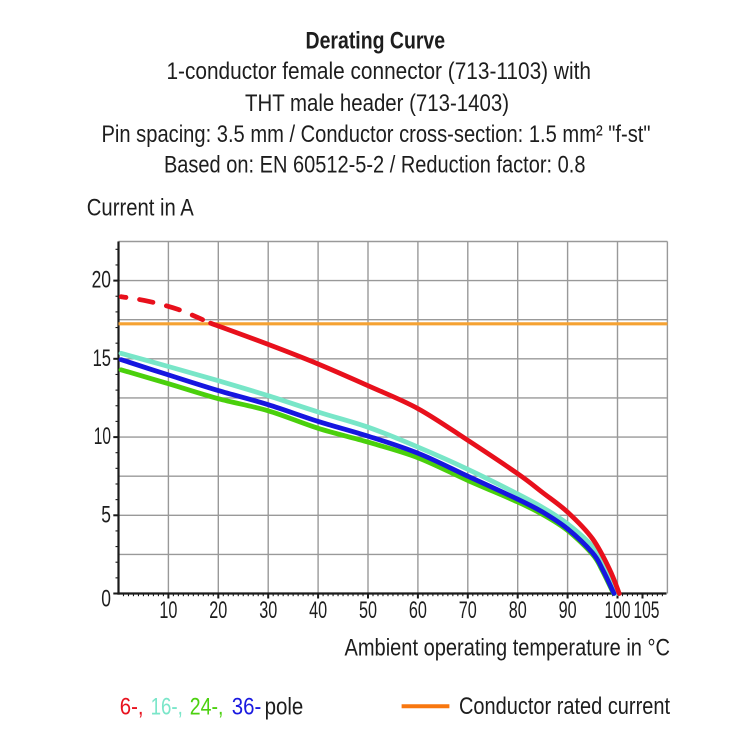 The width and height of the screenshot is (750, 750). I want to click on svg-text: 6-,, so click(132, 706).